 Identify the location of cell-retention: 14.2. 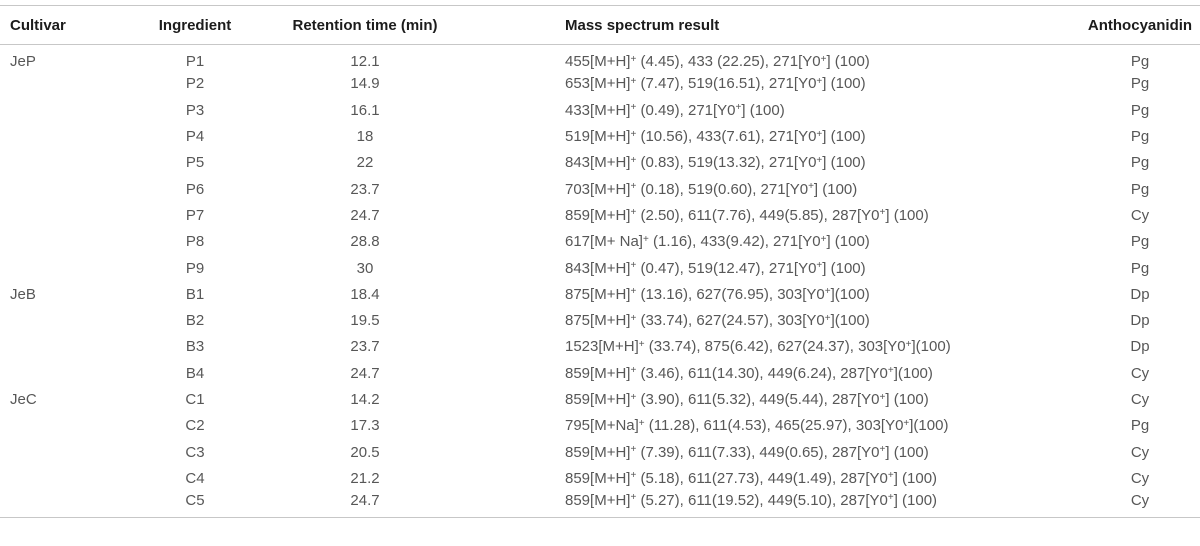
(365, 399).